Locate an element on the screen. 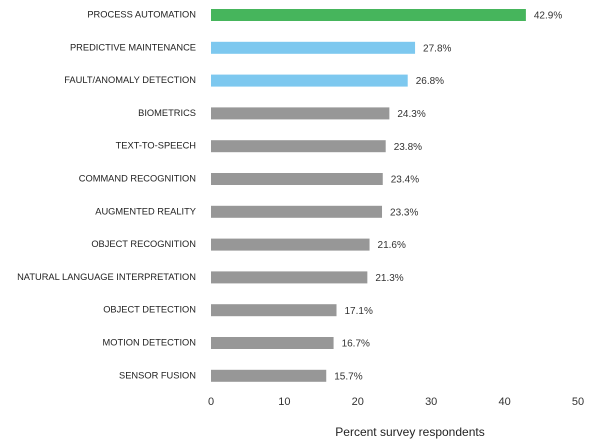 The image size is (600, 444). value-label: 23.8% is located at coordinates (408, 147).